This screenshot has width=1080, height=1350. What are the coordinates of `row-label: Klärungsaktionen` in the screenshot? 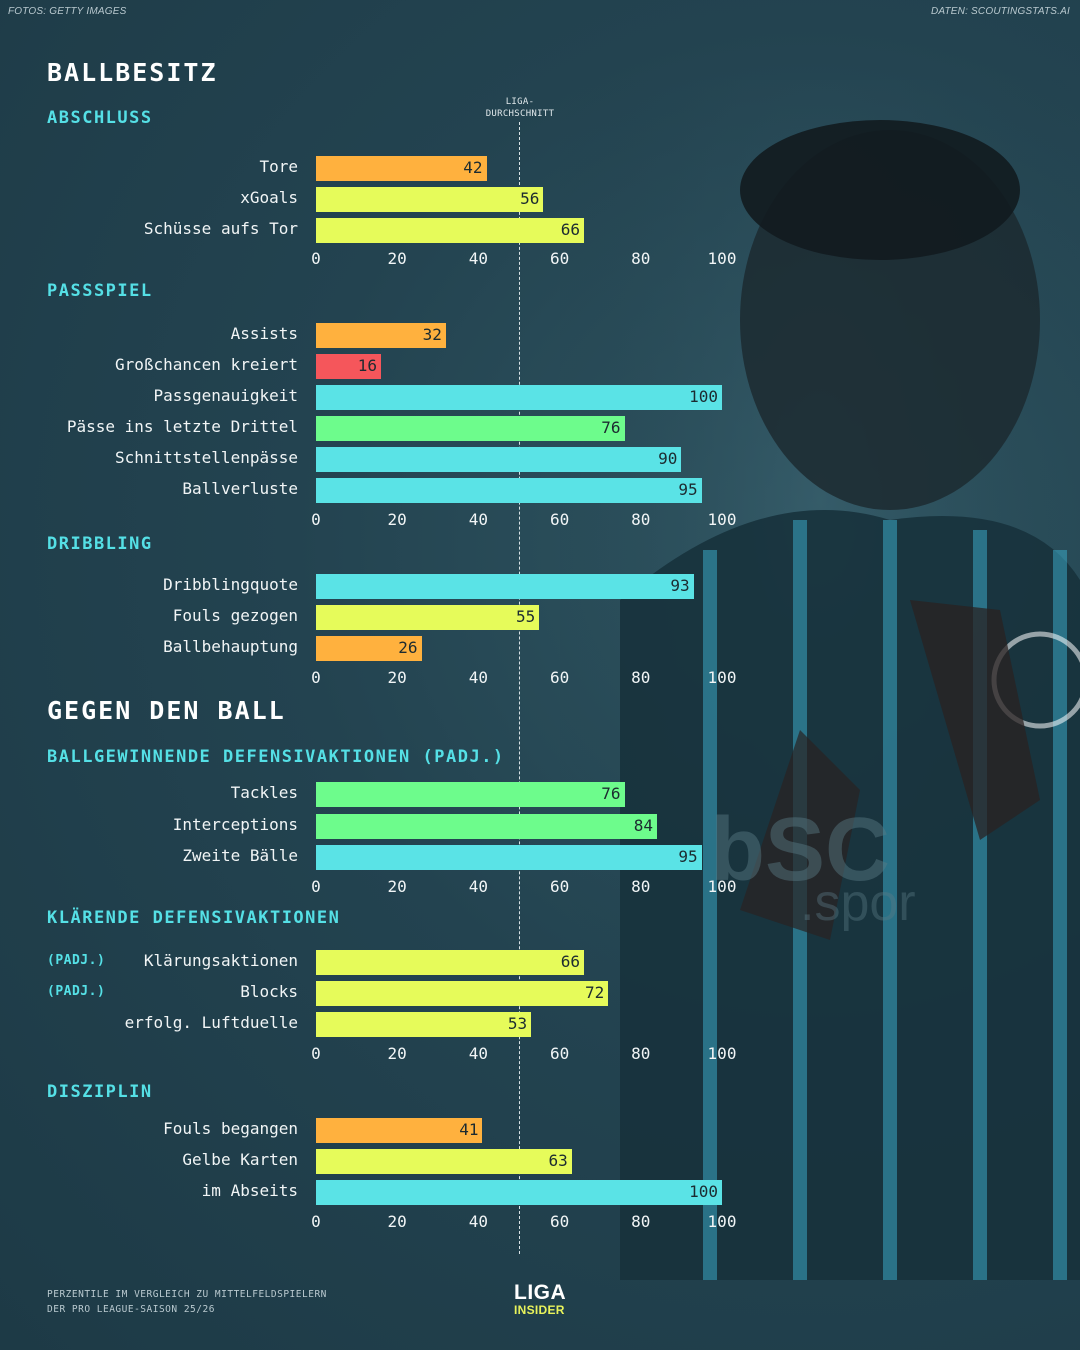 It's located at (220, 960).